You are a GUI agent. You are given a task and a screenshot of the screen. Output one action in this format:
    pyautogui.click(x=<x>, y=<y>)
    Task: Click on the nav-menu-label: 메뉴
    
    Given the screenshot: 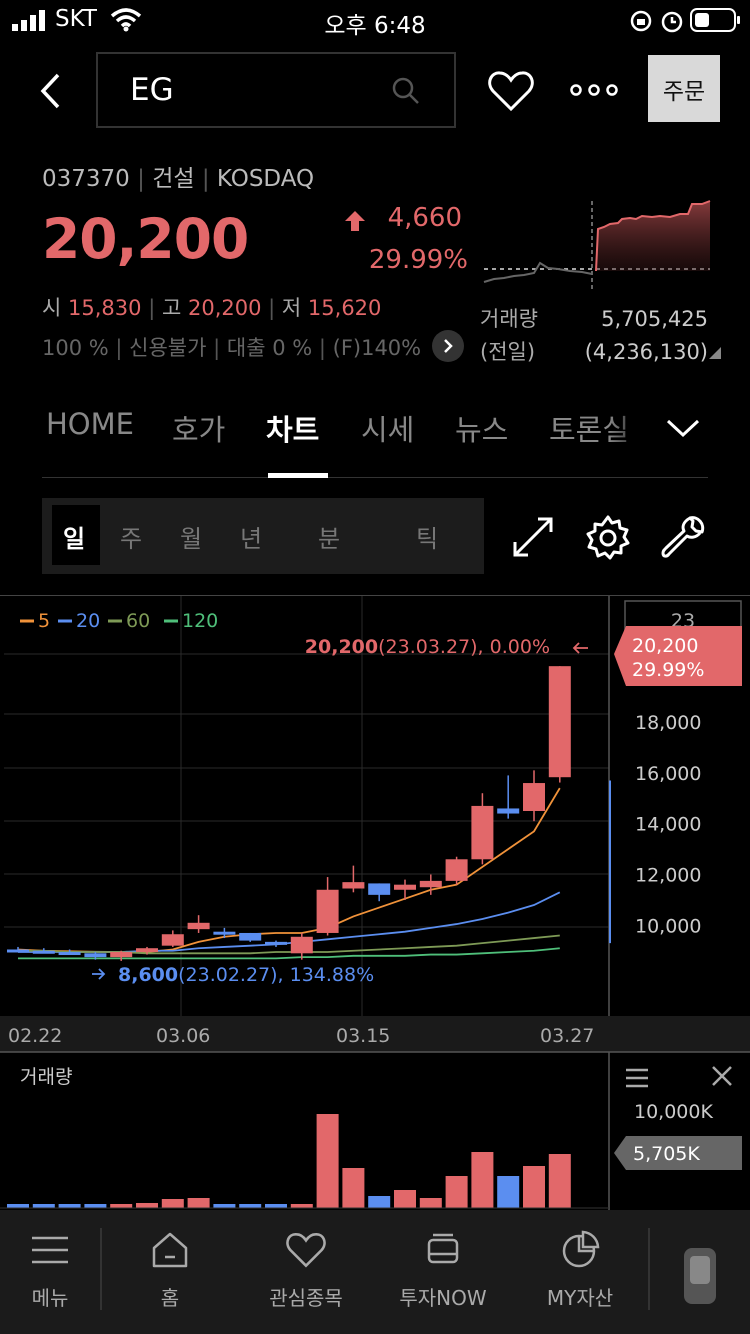 What is the action you would take?
    pyautogui.click(x=50, y=1298)
    